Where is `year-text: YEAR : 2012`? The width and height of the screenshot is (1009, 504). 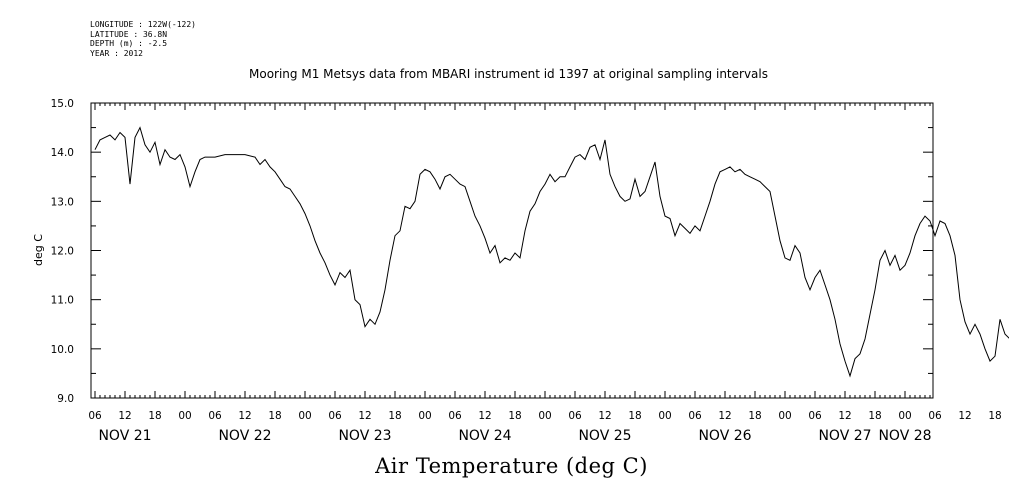
year-text: YEAR : 2012 is located at coordinates (116, 53).